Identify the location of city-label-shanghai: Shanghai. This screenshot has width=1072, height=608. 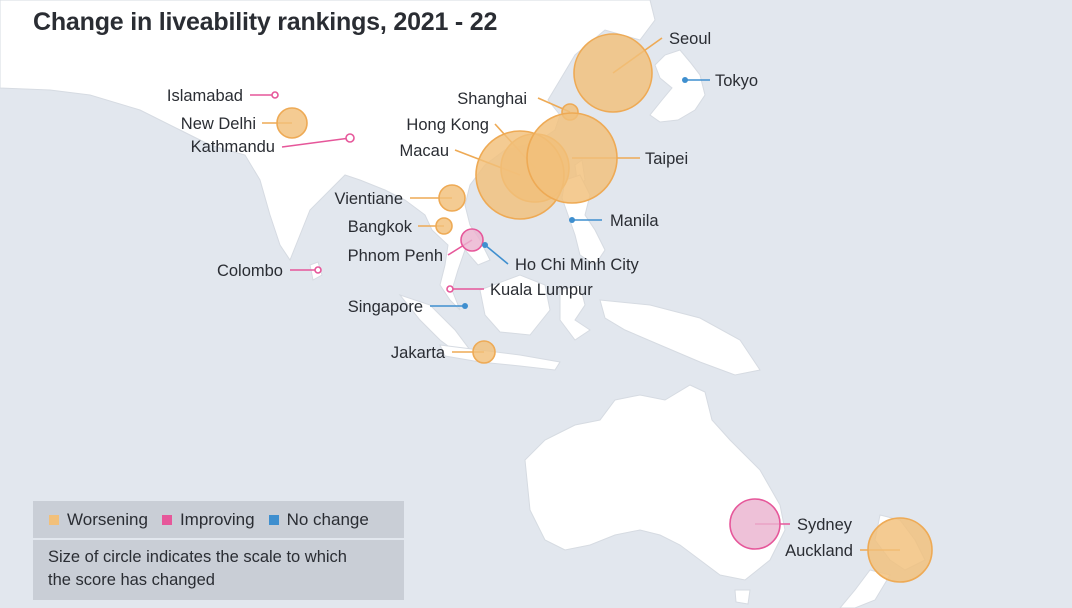
(492, 99).